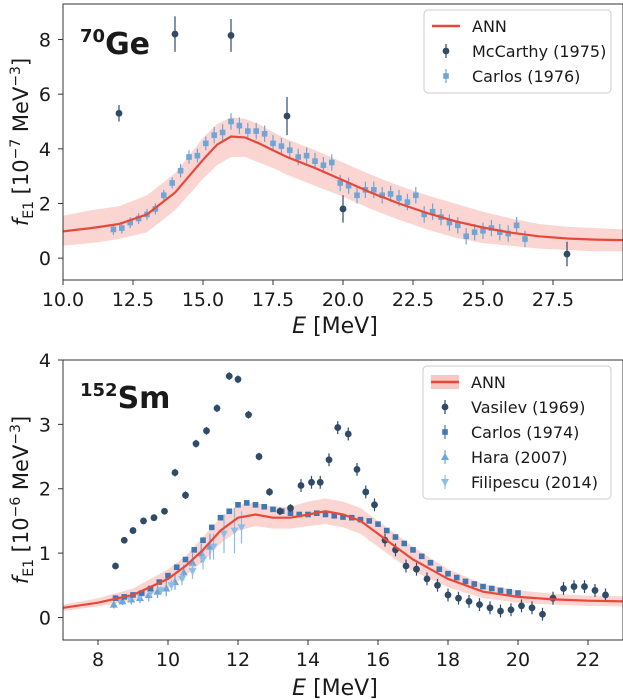  I want to click on x-tick-label: 17.5, so click(273, 300).